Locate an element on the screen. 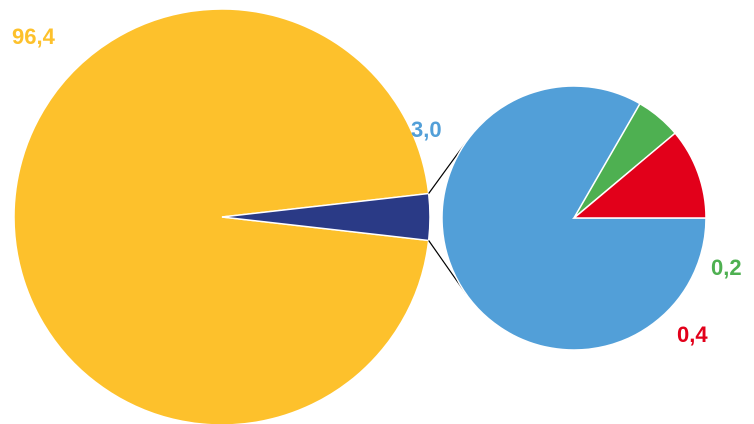 Image resolution: width=754 pixels, height=424 pixels. data-label-detail-green: 0,2 is located at coordinates (726, 267).